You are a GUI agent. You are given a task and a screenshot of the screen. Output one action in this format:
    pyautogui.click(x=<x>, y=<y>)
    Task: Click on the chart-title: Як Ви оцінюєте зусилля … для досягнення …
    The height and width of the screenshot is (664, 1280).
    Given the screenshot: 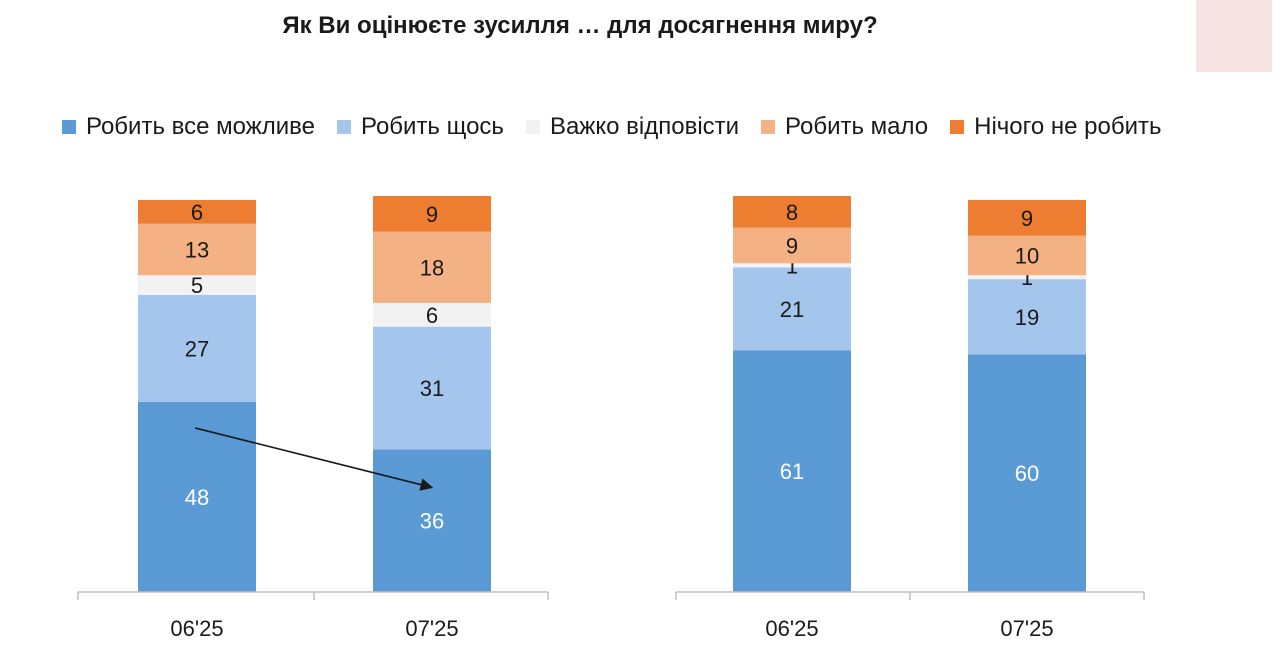 What is the action you would take?
    pyautogui.click(x=580, y=25)
    